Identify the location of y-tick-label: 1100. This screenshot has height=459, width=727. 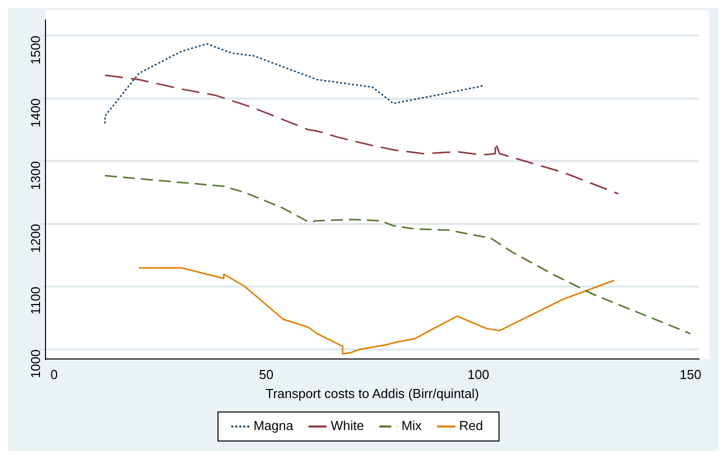
(36, 300).